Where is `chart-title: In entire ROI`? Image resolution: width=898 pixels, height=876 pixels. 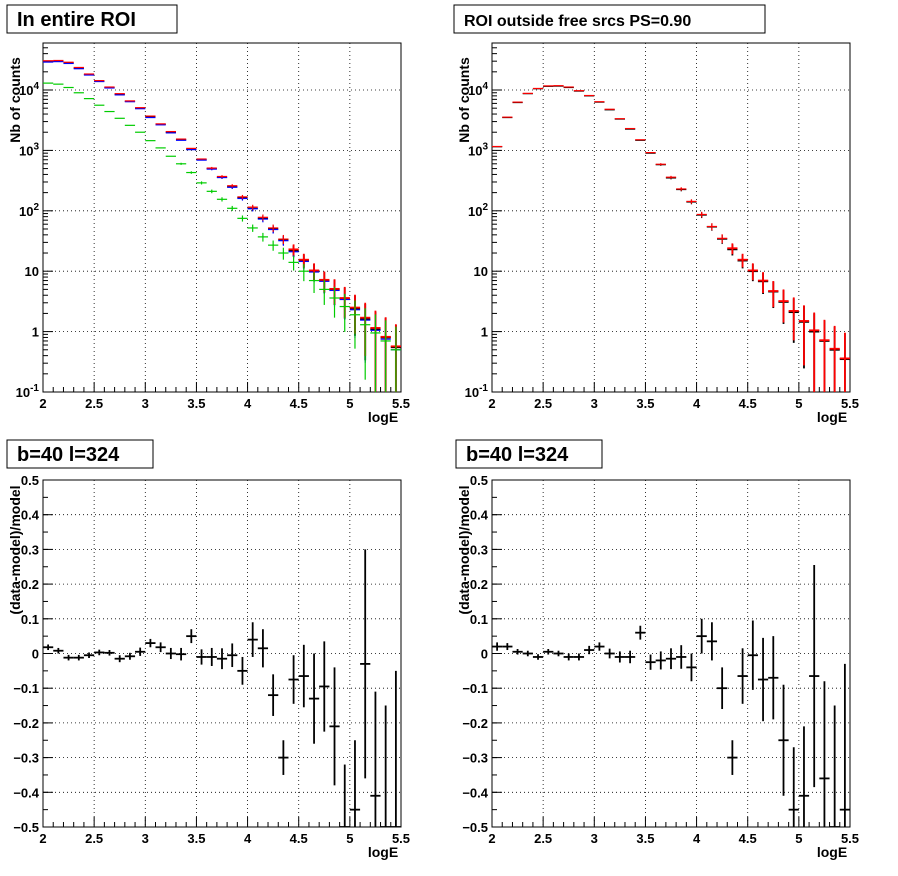 chart-title: In entire ROI is located at coordinates (76, 20).